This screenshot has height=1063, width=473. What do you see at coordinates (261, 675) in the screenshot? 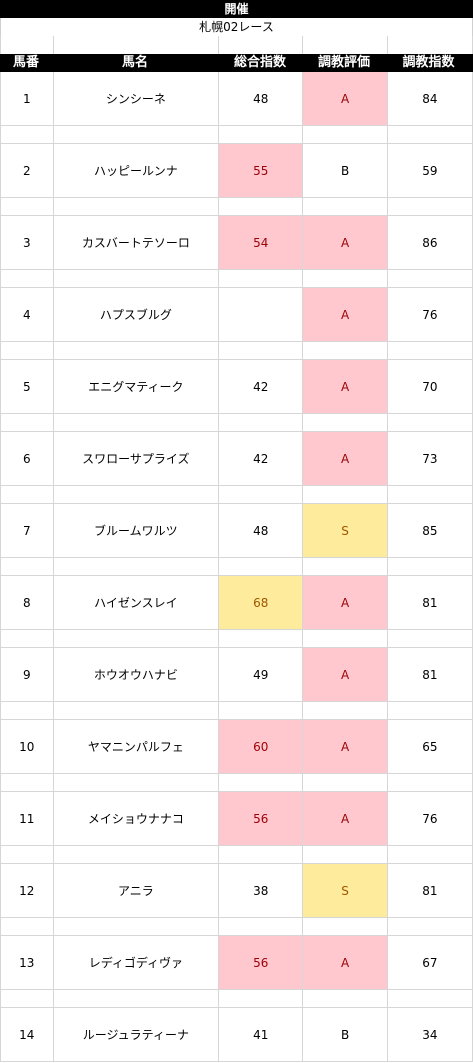
I see `cell-total-index: 49` at bounding box center [261, 675].